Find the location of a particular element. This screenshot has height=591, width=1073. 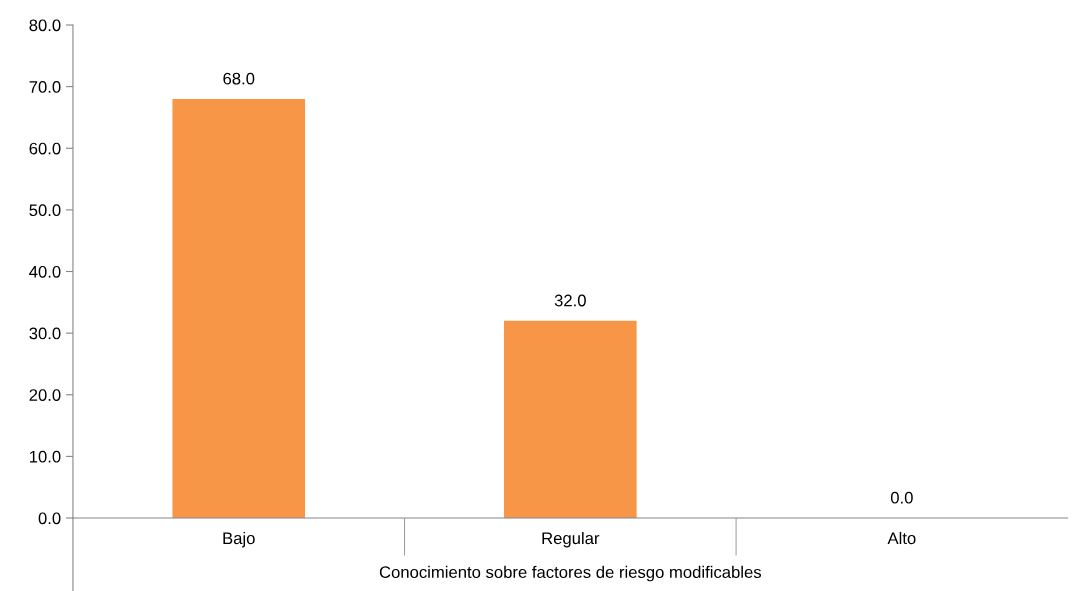

x-tick-label: Alto is located at coordinates (901, 538).